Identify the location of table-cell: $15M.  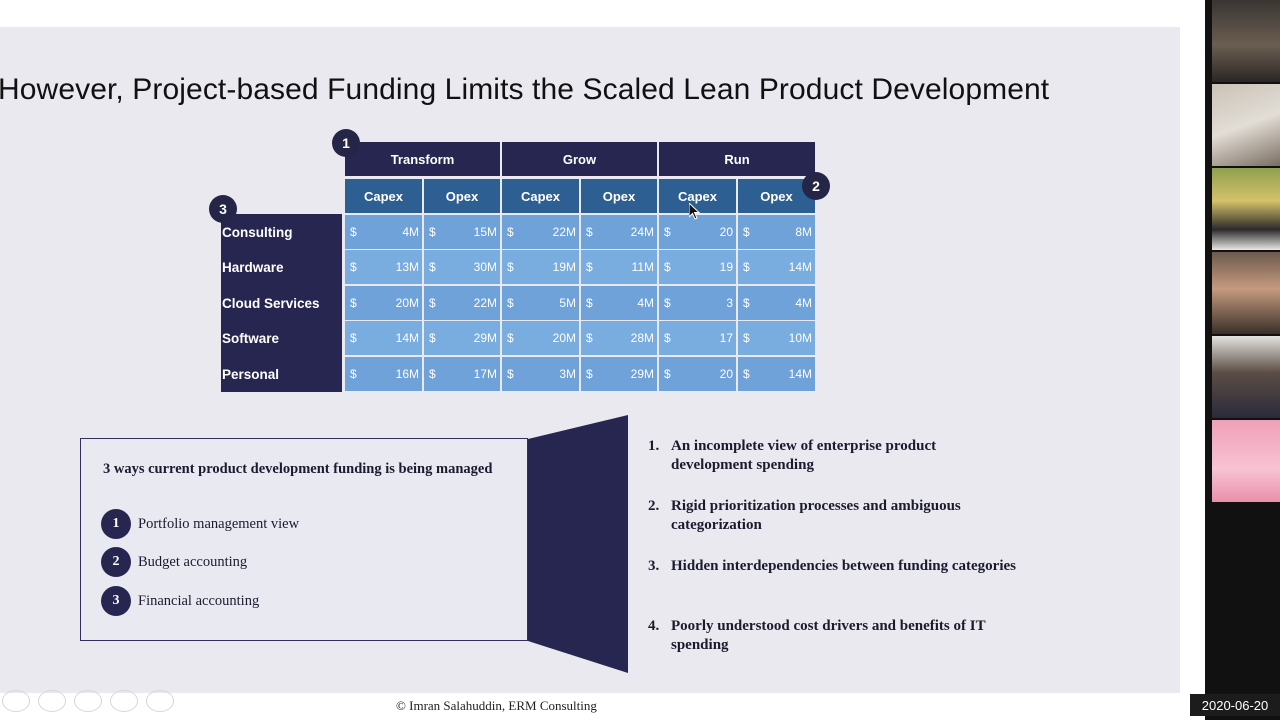
(462, 232).